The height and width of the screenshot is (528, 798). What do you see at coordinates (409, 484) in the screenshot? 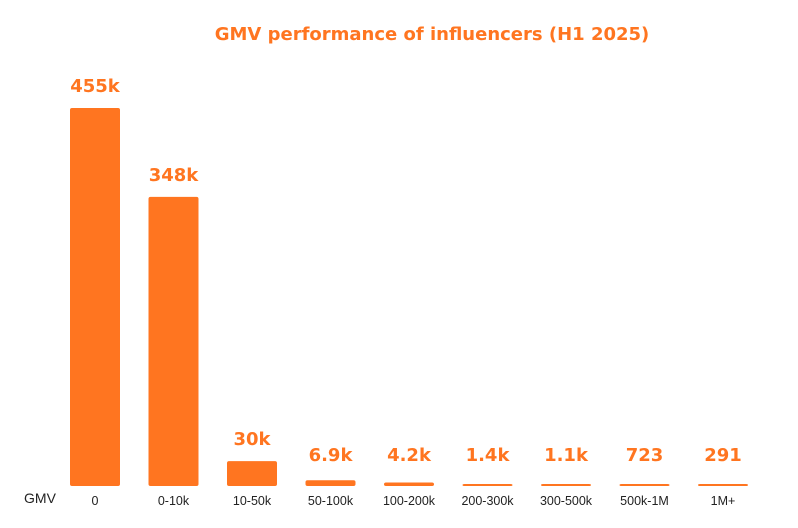
I see `bar-100-200k` at bounding box center [409, 484].